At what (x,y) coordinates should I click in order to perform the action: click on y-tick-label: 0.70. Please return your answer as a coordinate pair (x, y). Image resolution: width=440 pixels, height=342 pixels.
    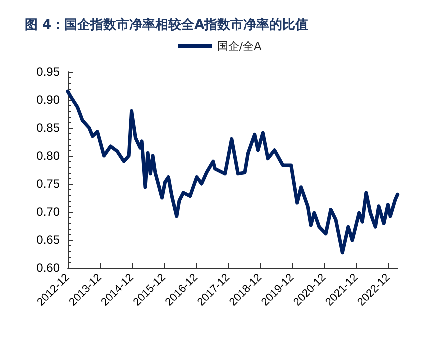
    Looking at the image, I should click on (48, 212).